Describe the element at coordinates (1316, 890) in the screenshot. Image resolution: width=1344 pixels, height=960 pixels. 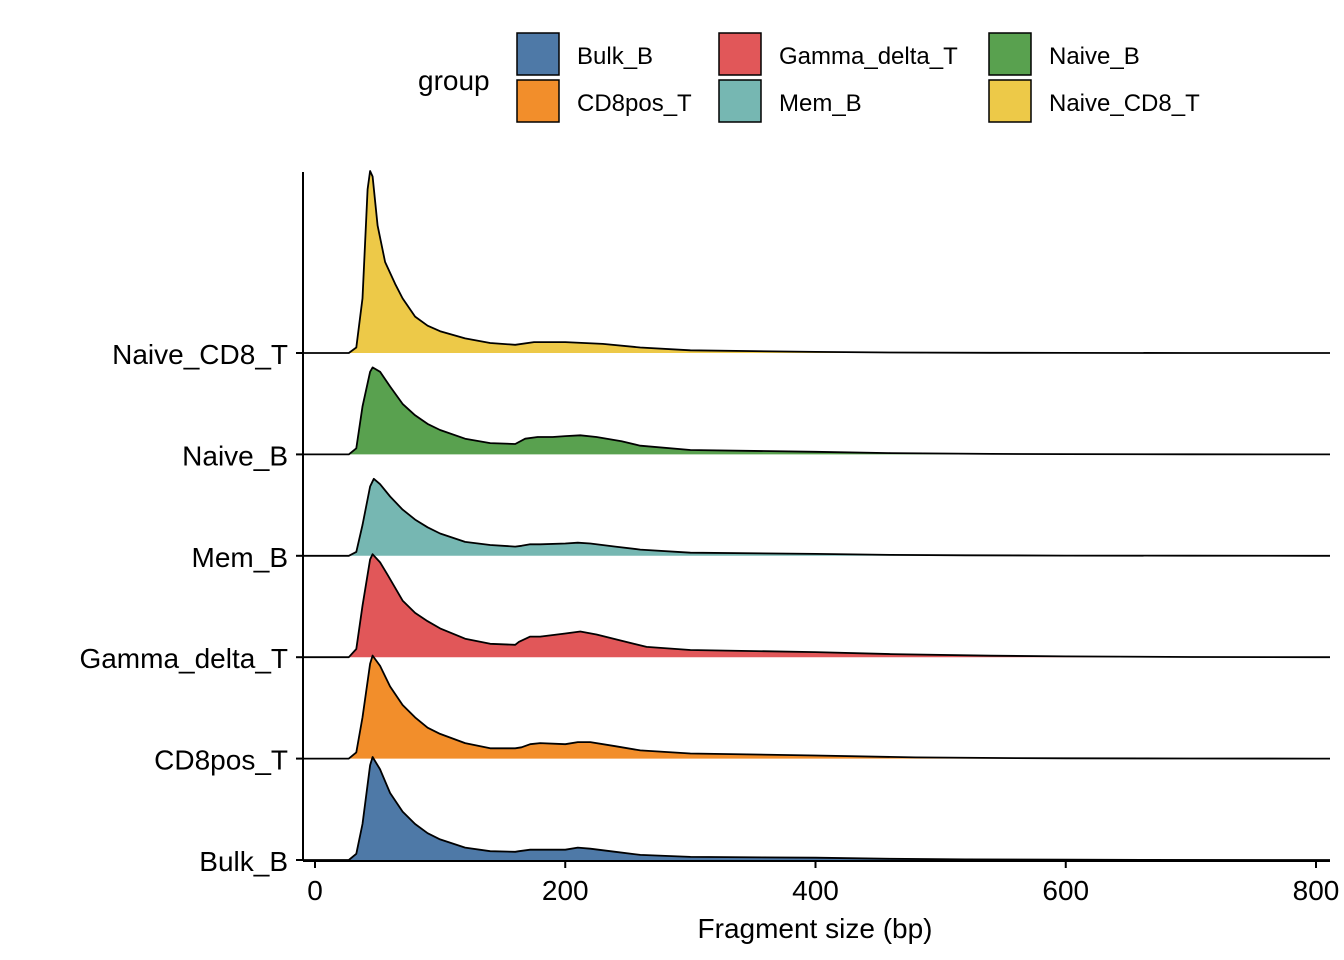
I see `x-tick-label-800: 800` at that location.